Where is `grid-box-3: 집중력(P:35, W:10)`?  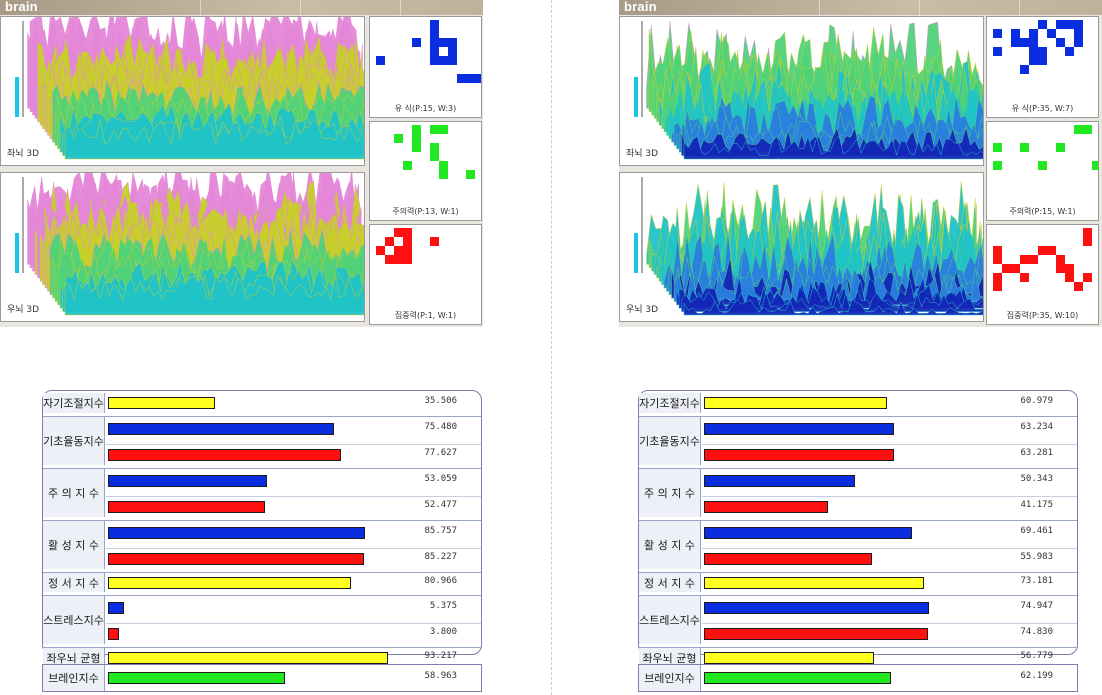 grid-box-3: 집중력(P:35, W:10) is located at coordinates (1042, 274).